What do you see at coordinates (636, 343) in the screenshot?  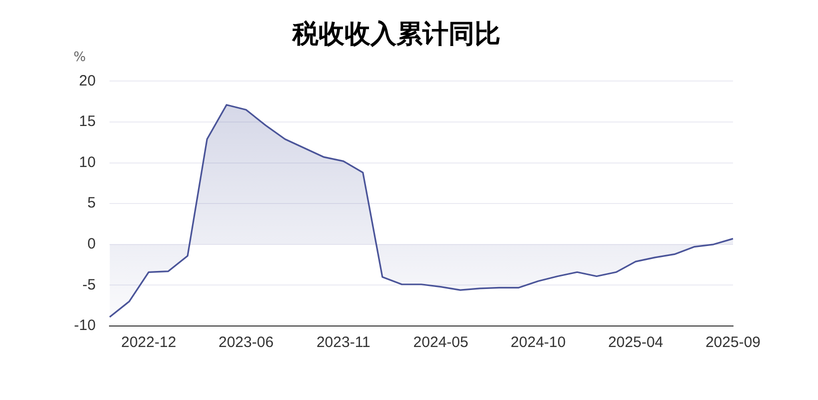 I see `x-tick-label: 2025-04` at bounding box center [636, 343].